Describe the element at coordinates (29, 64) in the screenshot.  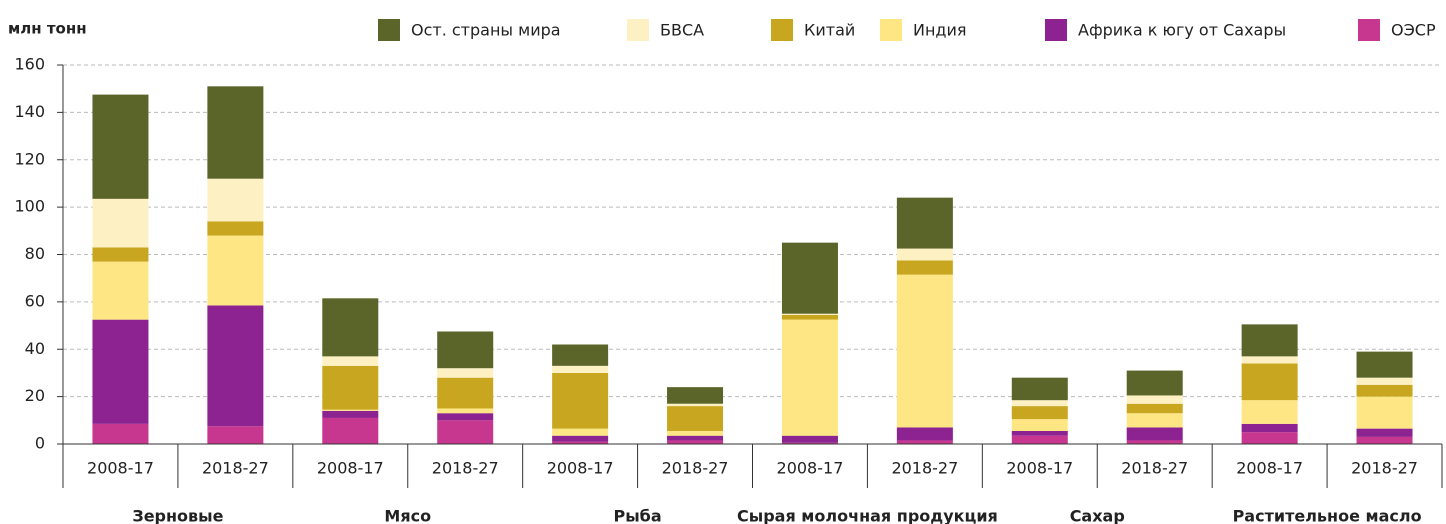
I see `y-tick-label: 160` at that location.